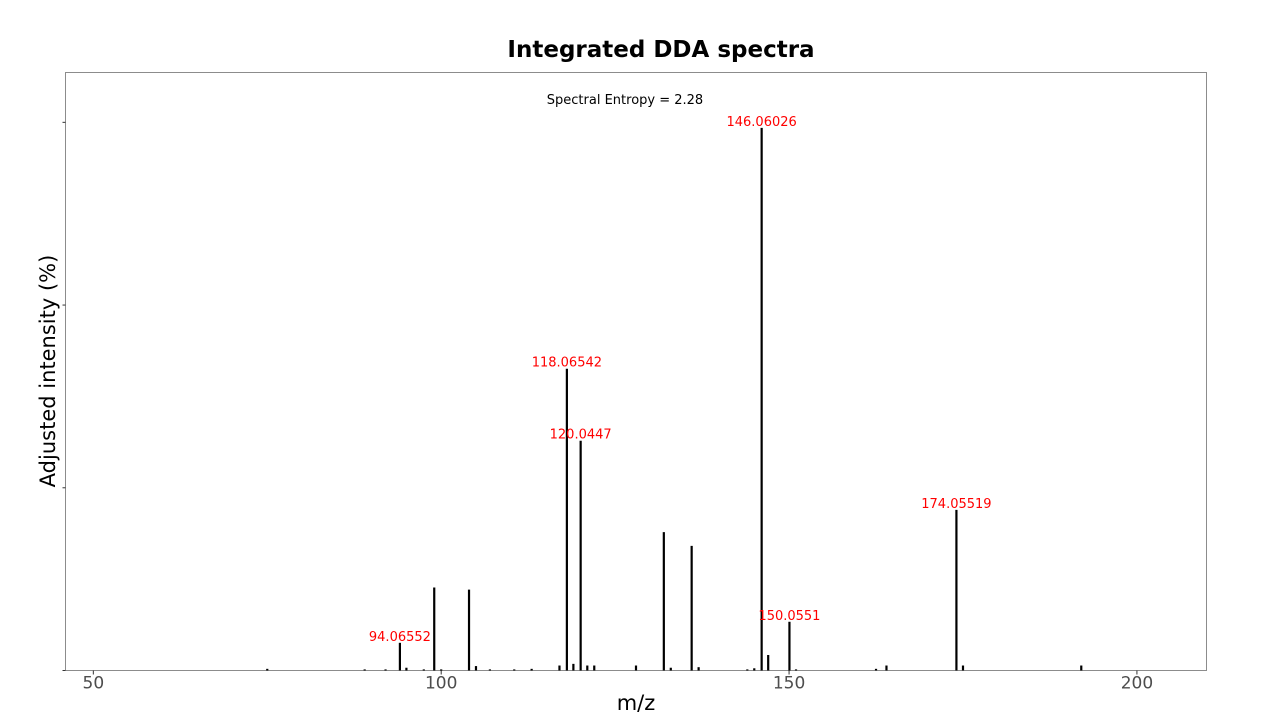 This screenshot has width=1280, height=720. I want to click on x-tick-label: 100, so click(441, 684).